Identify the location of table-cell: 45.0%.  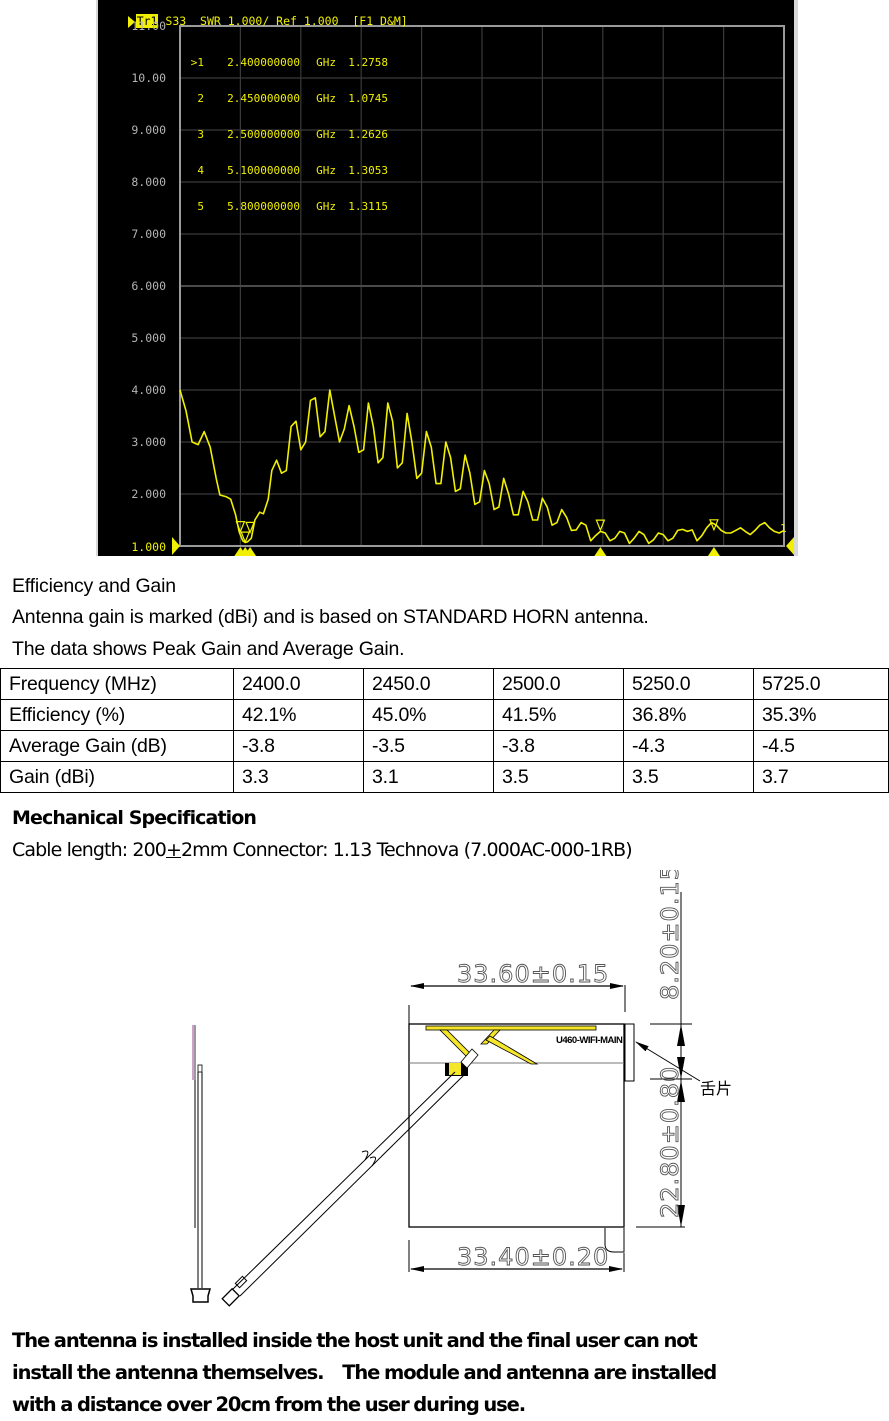
(428, 715).